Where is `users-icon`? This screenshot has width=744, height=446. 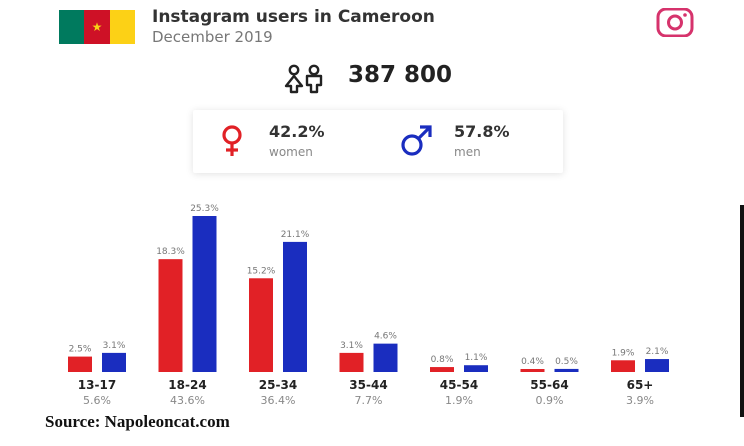
users-icon is located at coordinates (303, 79).